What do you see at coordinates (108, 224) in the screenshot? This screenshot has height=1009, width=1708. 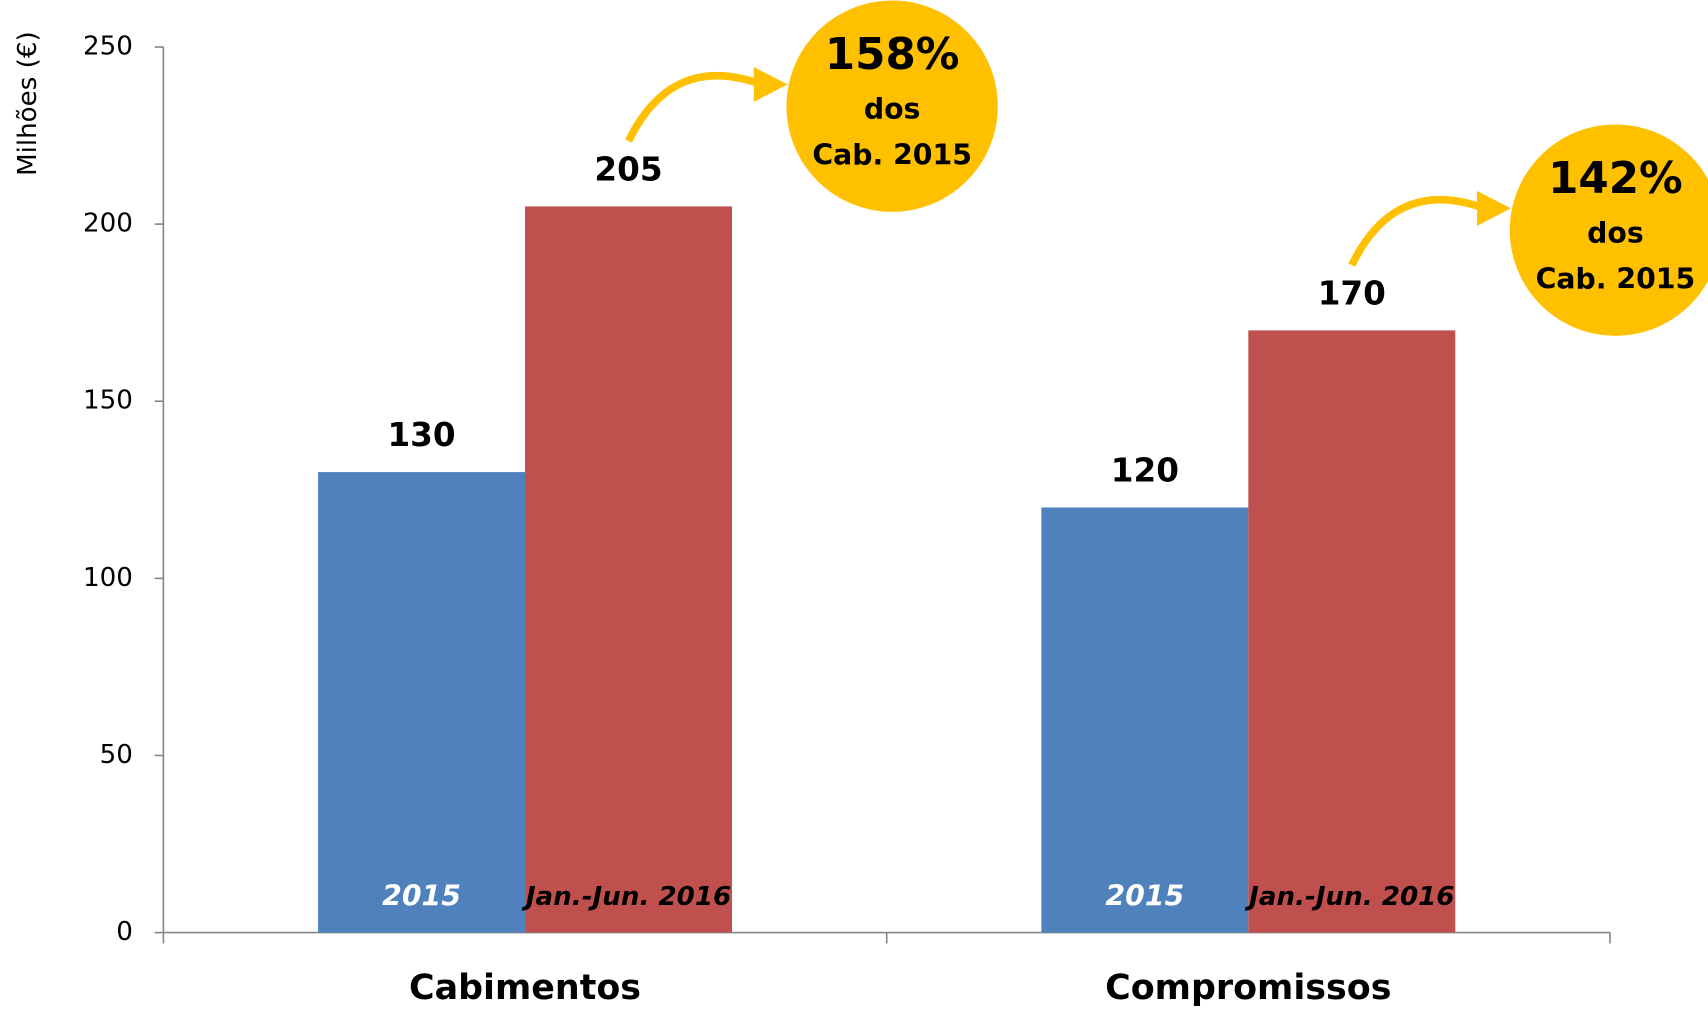 I see `y-tick-label: 200` at bounding box center [108, 224].